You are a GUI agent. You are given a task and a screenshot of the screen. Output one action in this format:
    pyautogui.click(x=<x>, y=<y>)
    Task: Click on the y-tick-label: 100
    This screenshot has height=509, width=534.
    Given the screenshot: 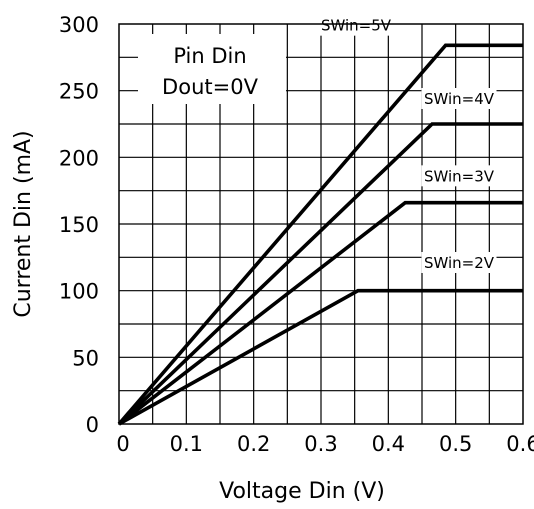 What is the action you would take?
    pyautogui.click(x=79, y=292)
    